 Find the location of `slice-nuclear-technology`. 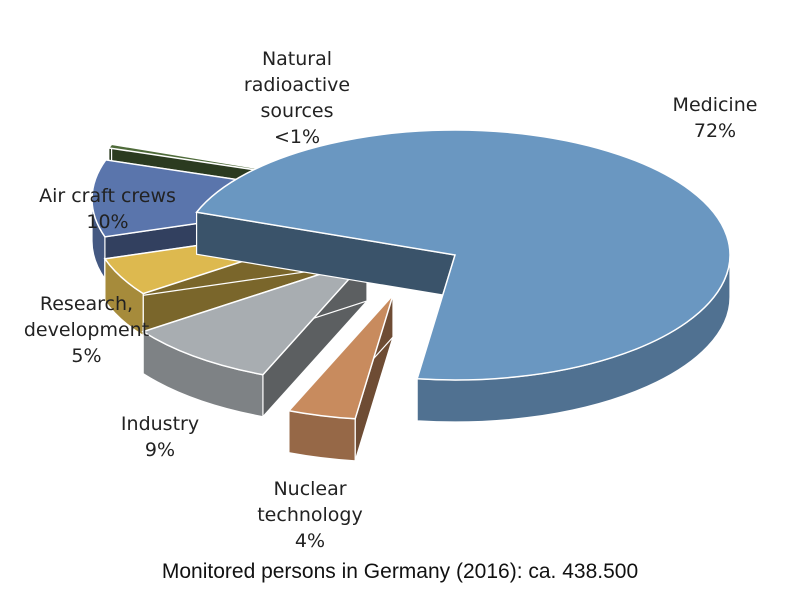

slice-nuclear-technology is located at coordinates (340, 377).